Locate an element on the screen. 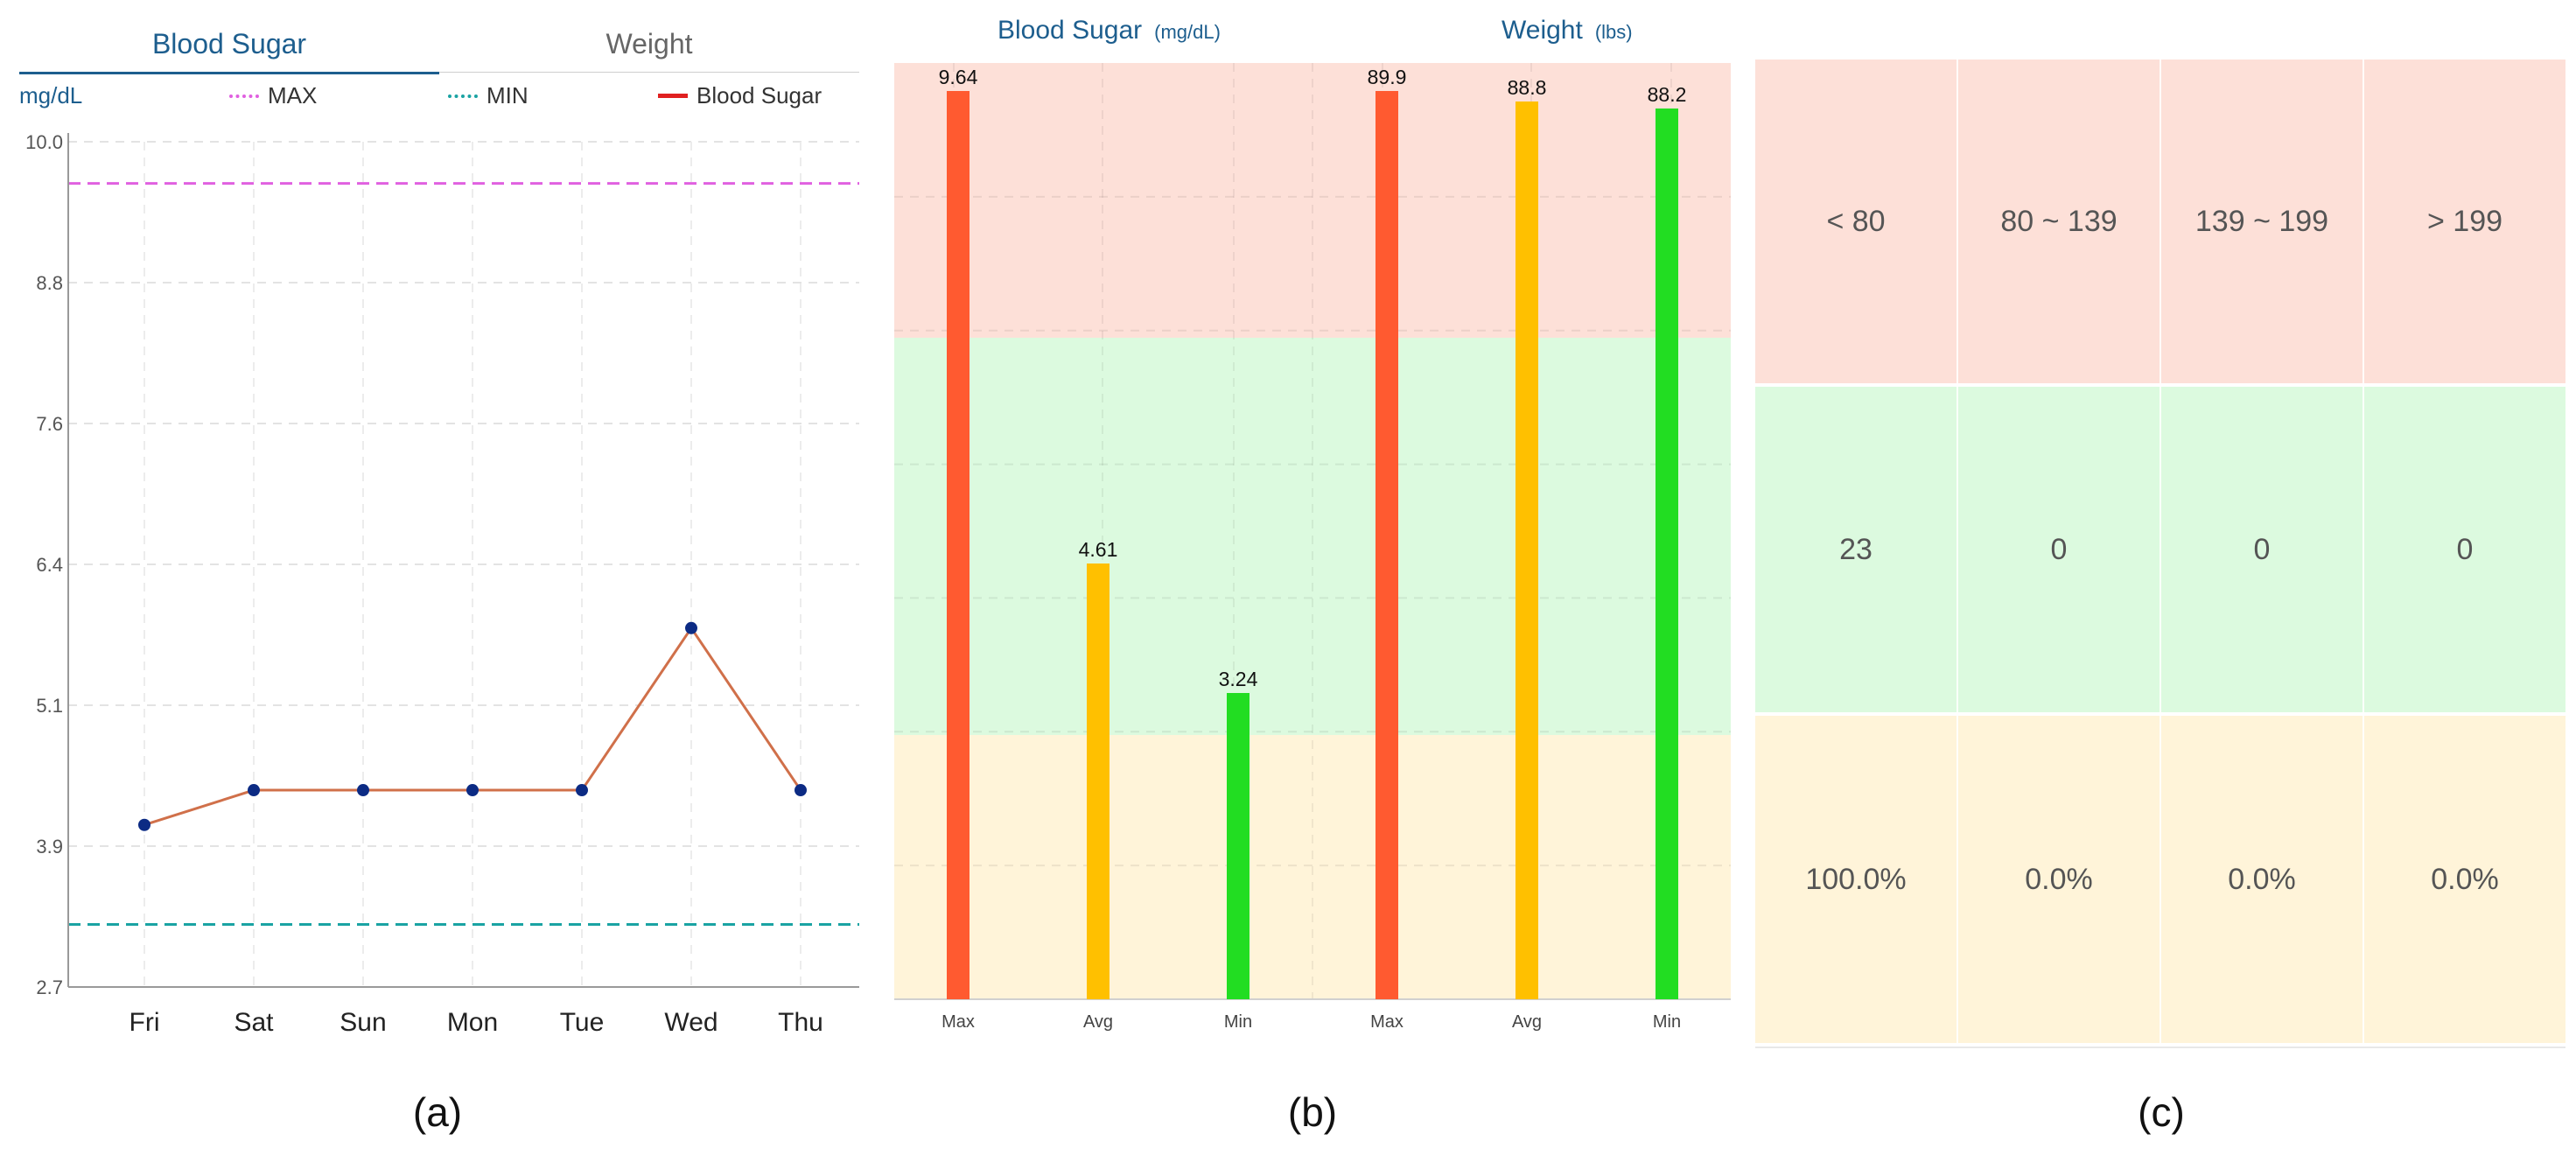 Image resolution: width=2576 pixels, height=1176 pixels. bar-value-label: 88.8 is located at coordinates (1527, 87).